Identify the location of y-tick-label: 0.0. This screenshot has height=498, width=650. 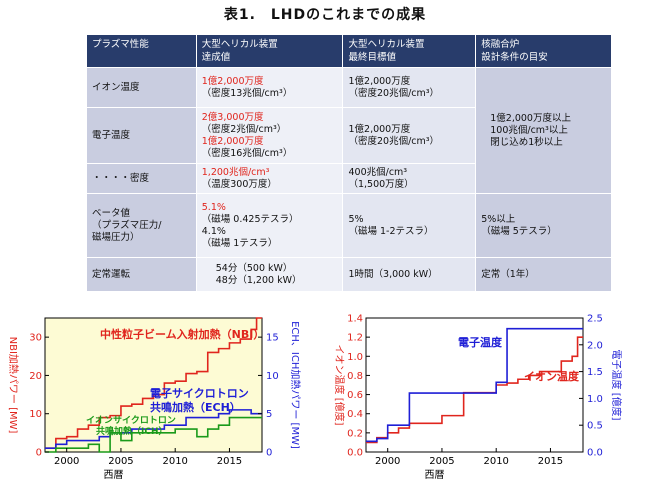
(355, 453).